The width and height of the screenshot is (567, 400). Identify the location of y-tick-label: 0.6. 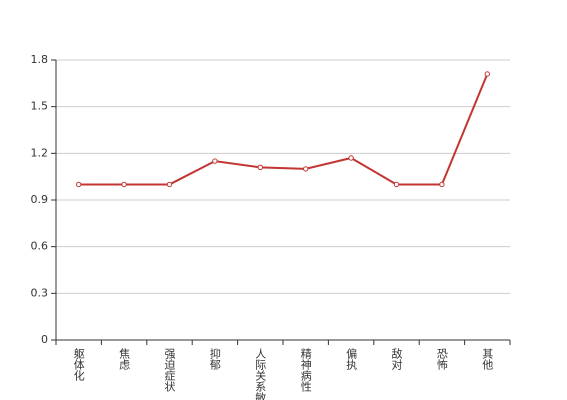
(40, 246).